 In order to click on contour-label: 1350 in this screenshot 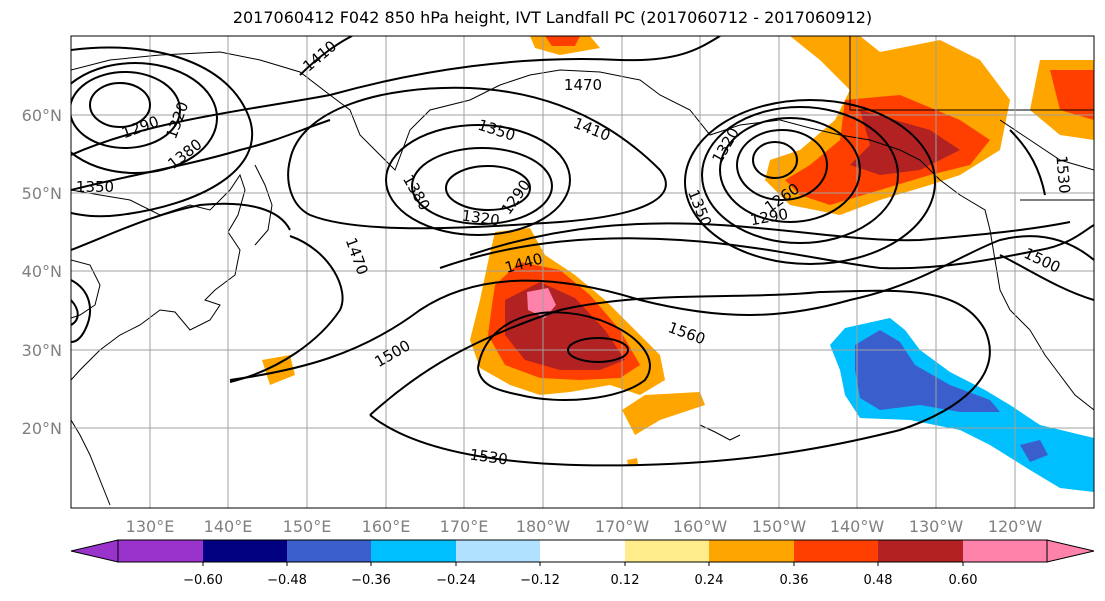, I will do `click(95, 187)`.